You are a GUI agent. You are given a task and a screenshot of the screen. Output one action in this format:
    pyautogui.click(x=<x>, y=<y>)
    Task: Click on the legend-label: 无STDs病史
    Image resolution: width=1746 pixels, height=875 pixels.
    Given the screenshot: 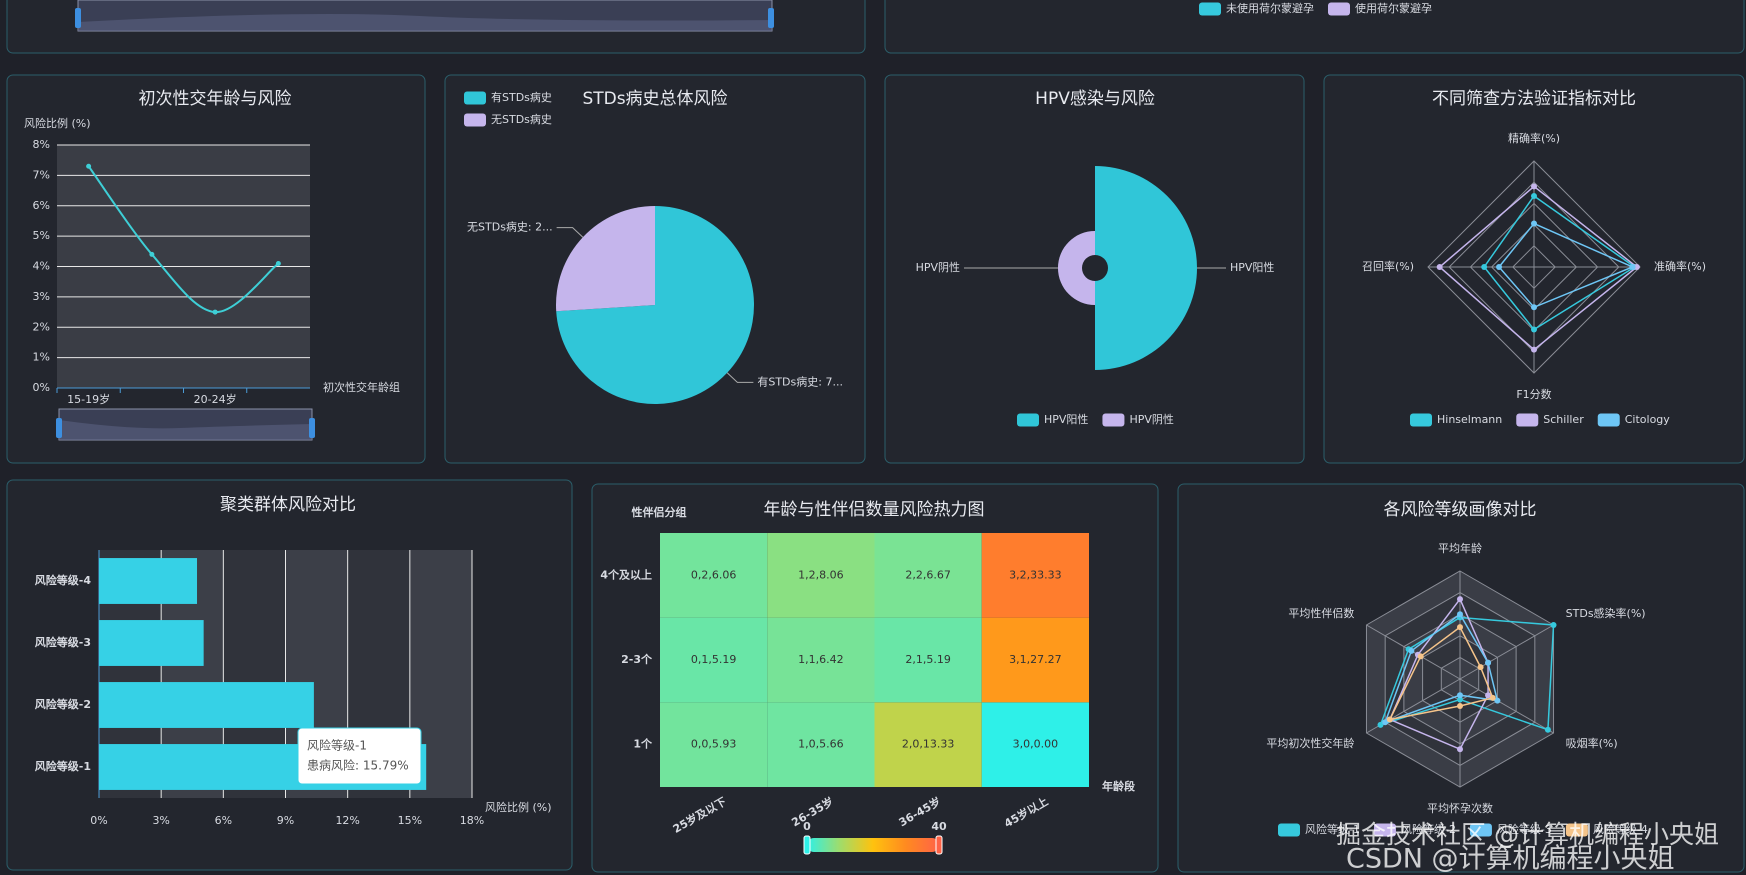 What is the action you would take?
    pyautogui.click(x=521, y=119)
    